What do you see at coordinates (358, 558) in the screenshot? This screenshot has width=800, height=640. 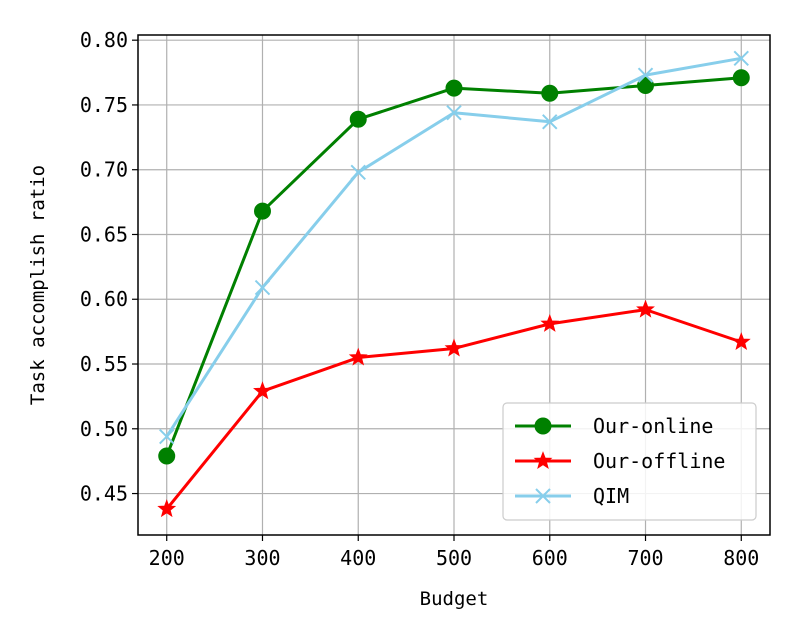 I see `x-tick-label: 400` at bounding box center [358, 558].